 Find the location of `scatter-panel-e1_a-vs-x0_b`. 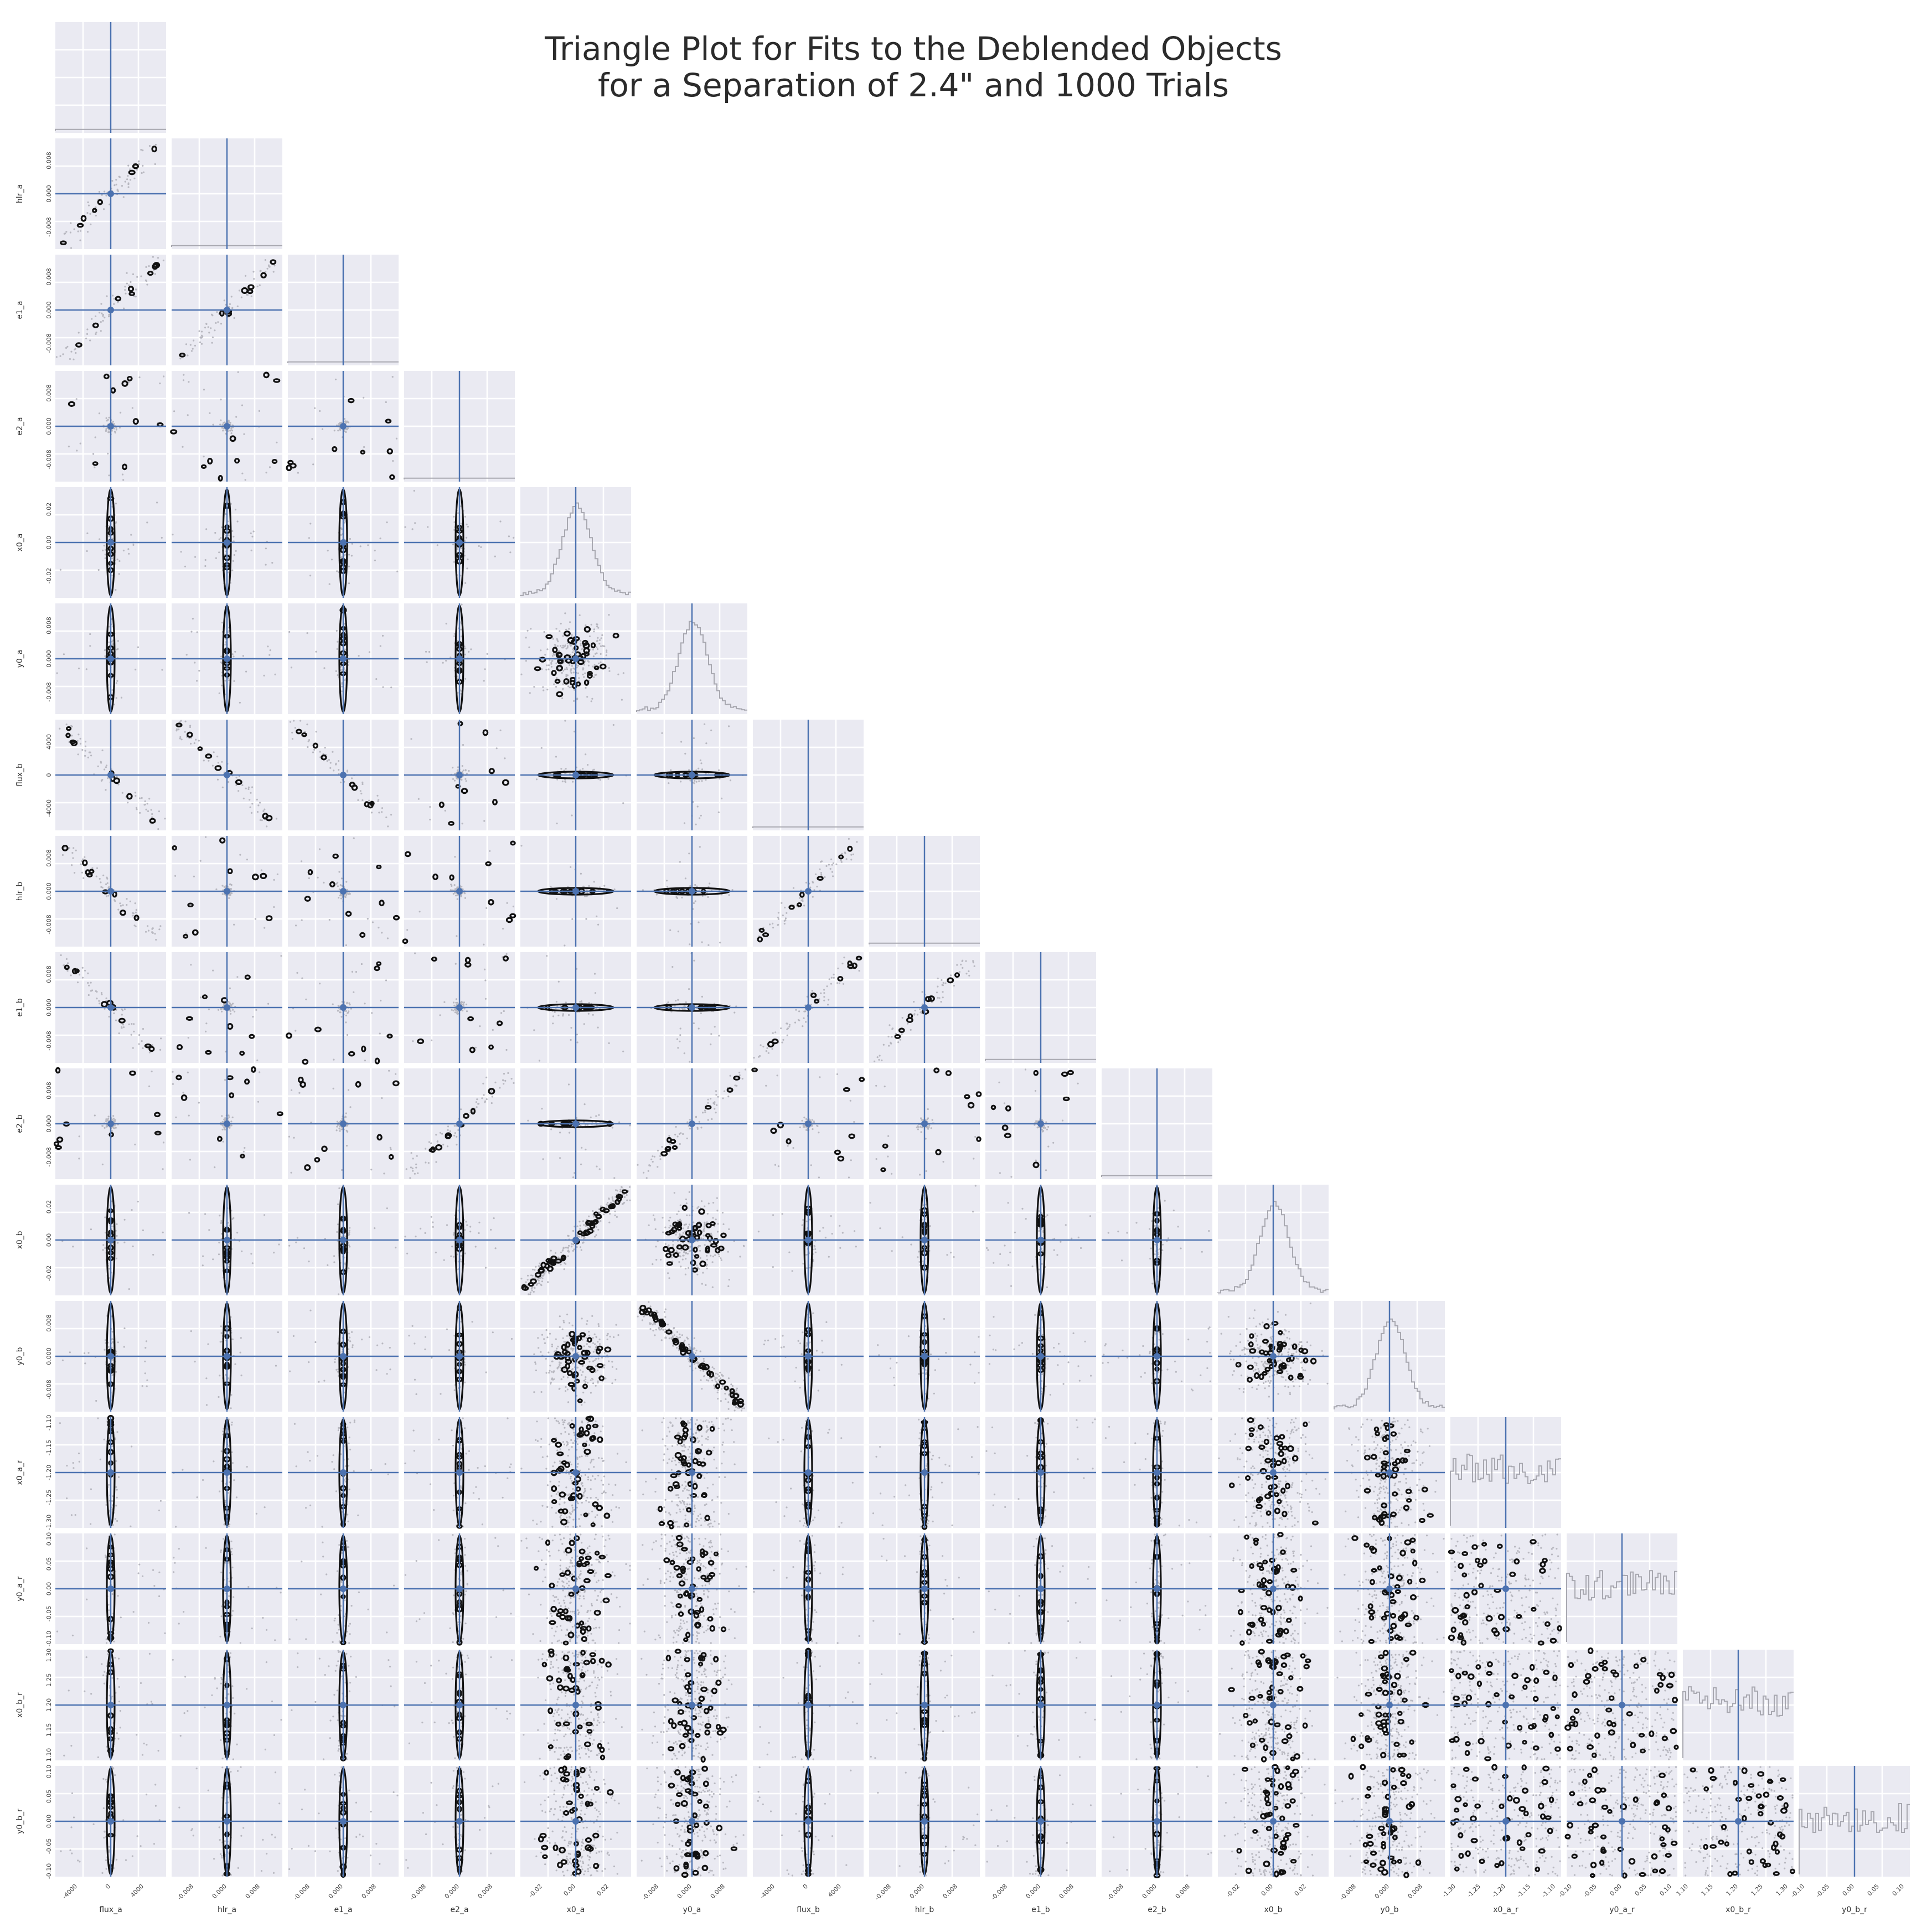

scatter-panel-e1_a-vs-x0_b is located at coordinates (343, 1240).